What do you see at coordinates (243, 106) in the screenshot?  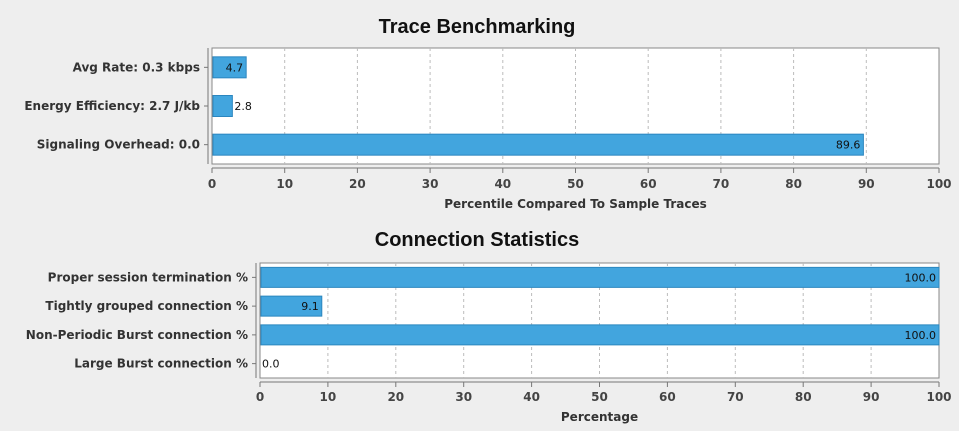 I see `data-label: 2.8` at bounding box center [243, 106].